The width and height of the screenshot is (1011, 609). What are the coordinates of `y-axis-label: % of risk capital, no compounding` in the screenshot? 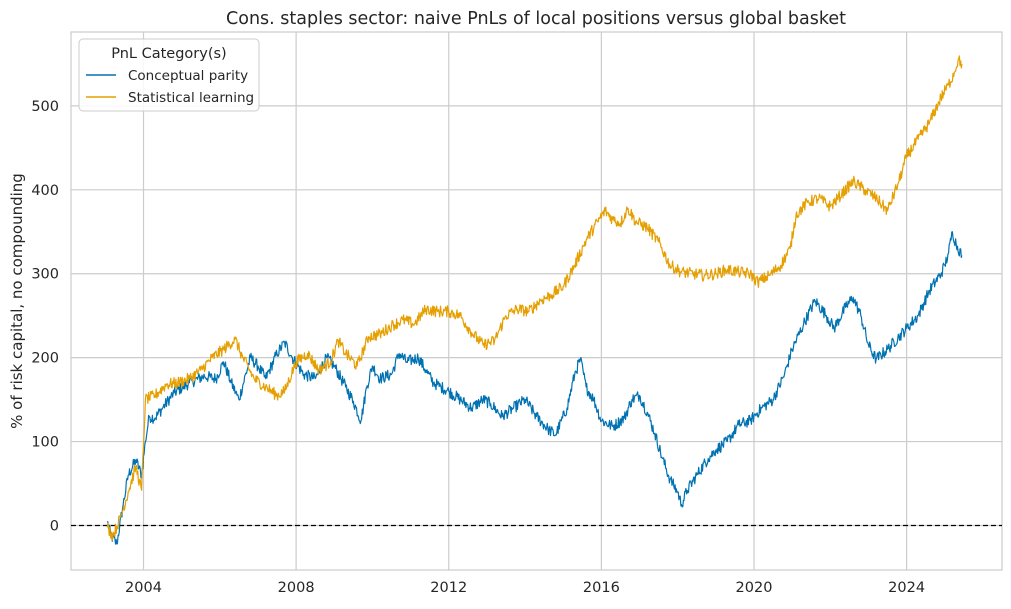 It's located at (17, 301).